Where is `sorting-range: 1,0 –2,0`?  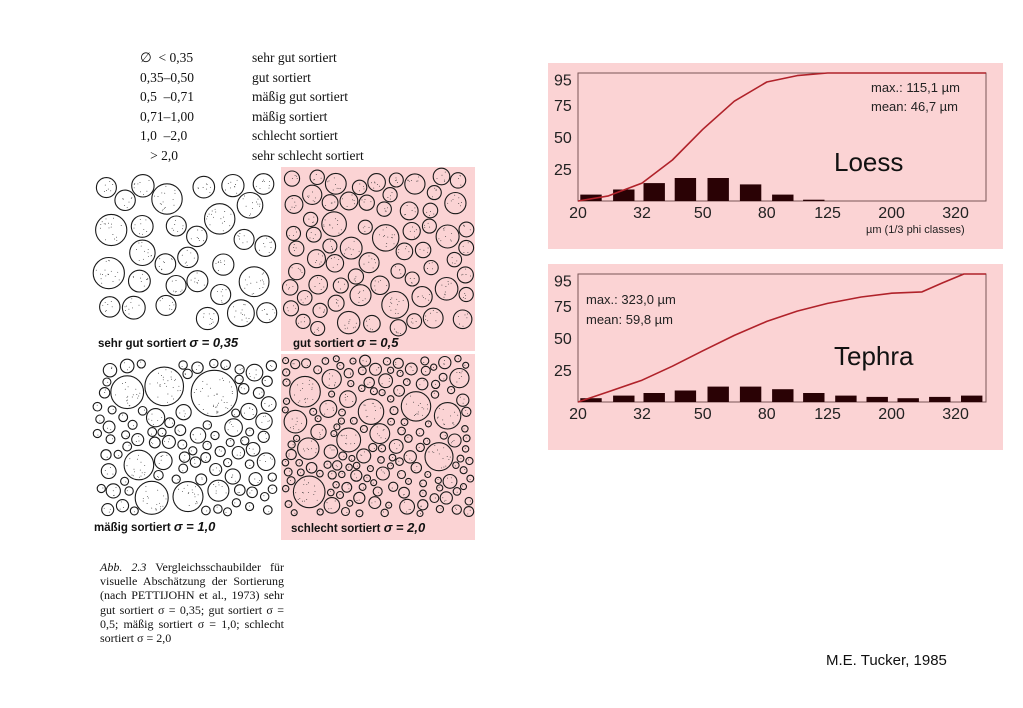 sorting-range: 1,0 –2,0 is located at coordinates (164, 136).